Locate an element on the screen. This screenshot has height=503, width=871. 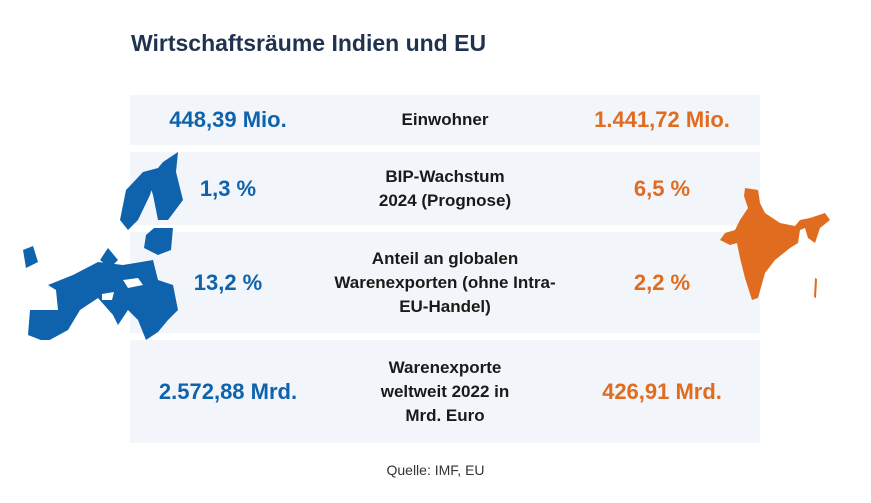
india-value: 6,5 % is located at coordinates (662, 188).